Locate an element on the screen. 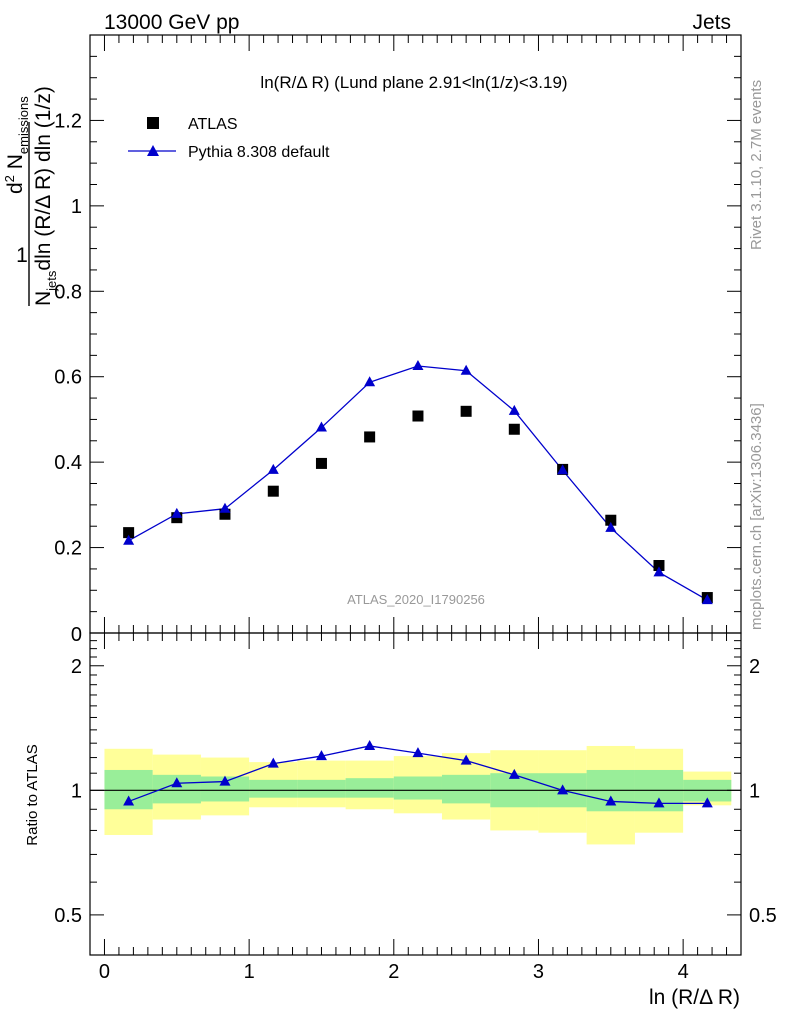 The width and height of the screenshot is (786, 1024). svg-text: Ratio to ATLAS is located at coordinates (32, 794).